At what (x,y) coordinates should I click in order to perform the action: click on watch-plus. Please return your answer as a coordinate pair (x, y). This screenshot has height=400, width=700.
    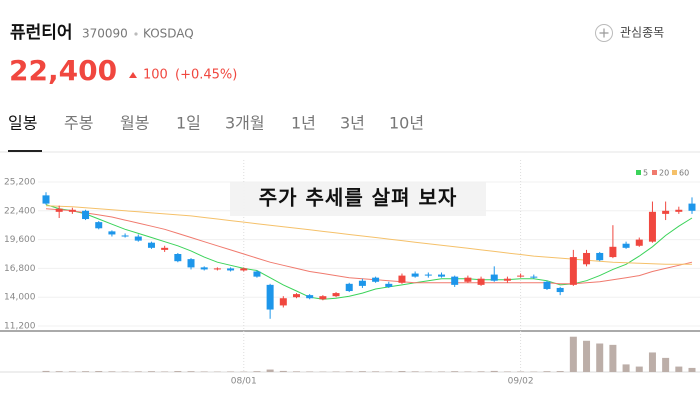
    Looking at the image, I should click on (604, 33).